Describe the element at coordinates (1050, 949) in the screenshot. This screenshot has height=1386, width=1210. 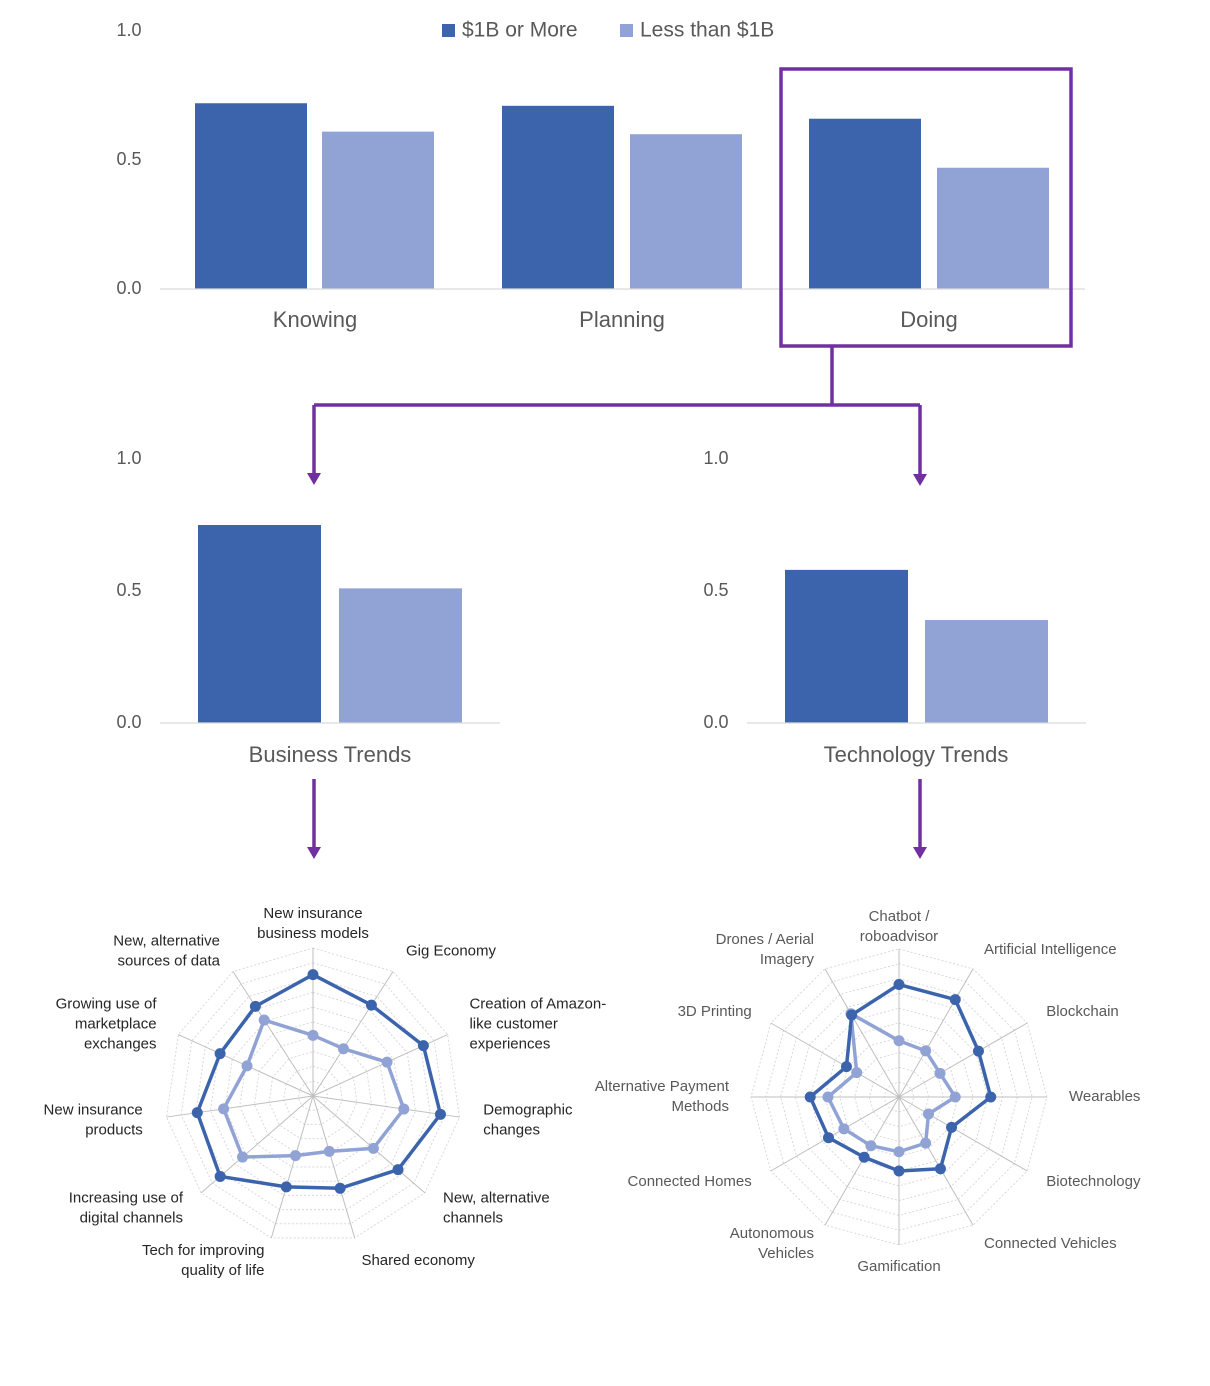
I see `radar-axis-label: Artificial Intelligence` at that location.